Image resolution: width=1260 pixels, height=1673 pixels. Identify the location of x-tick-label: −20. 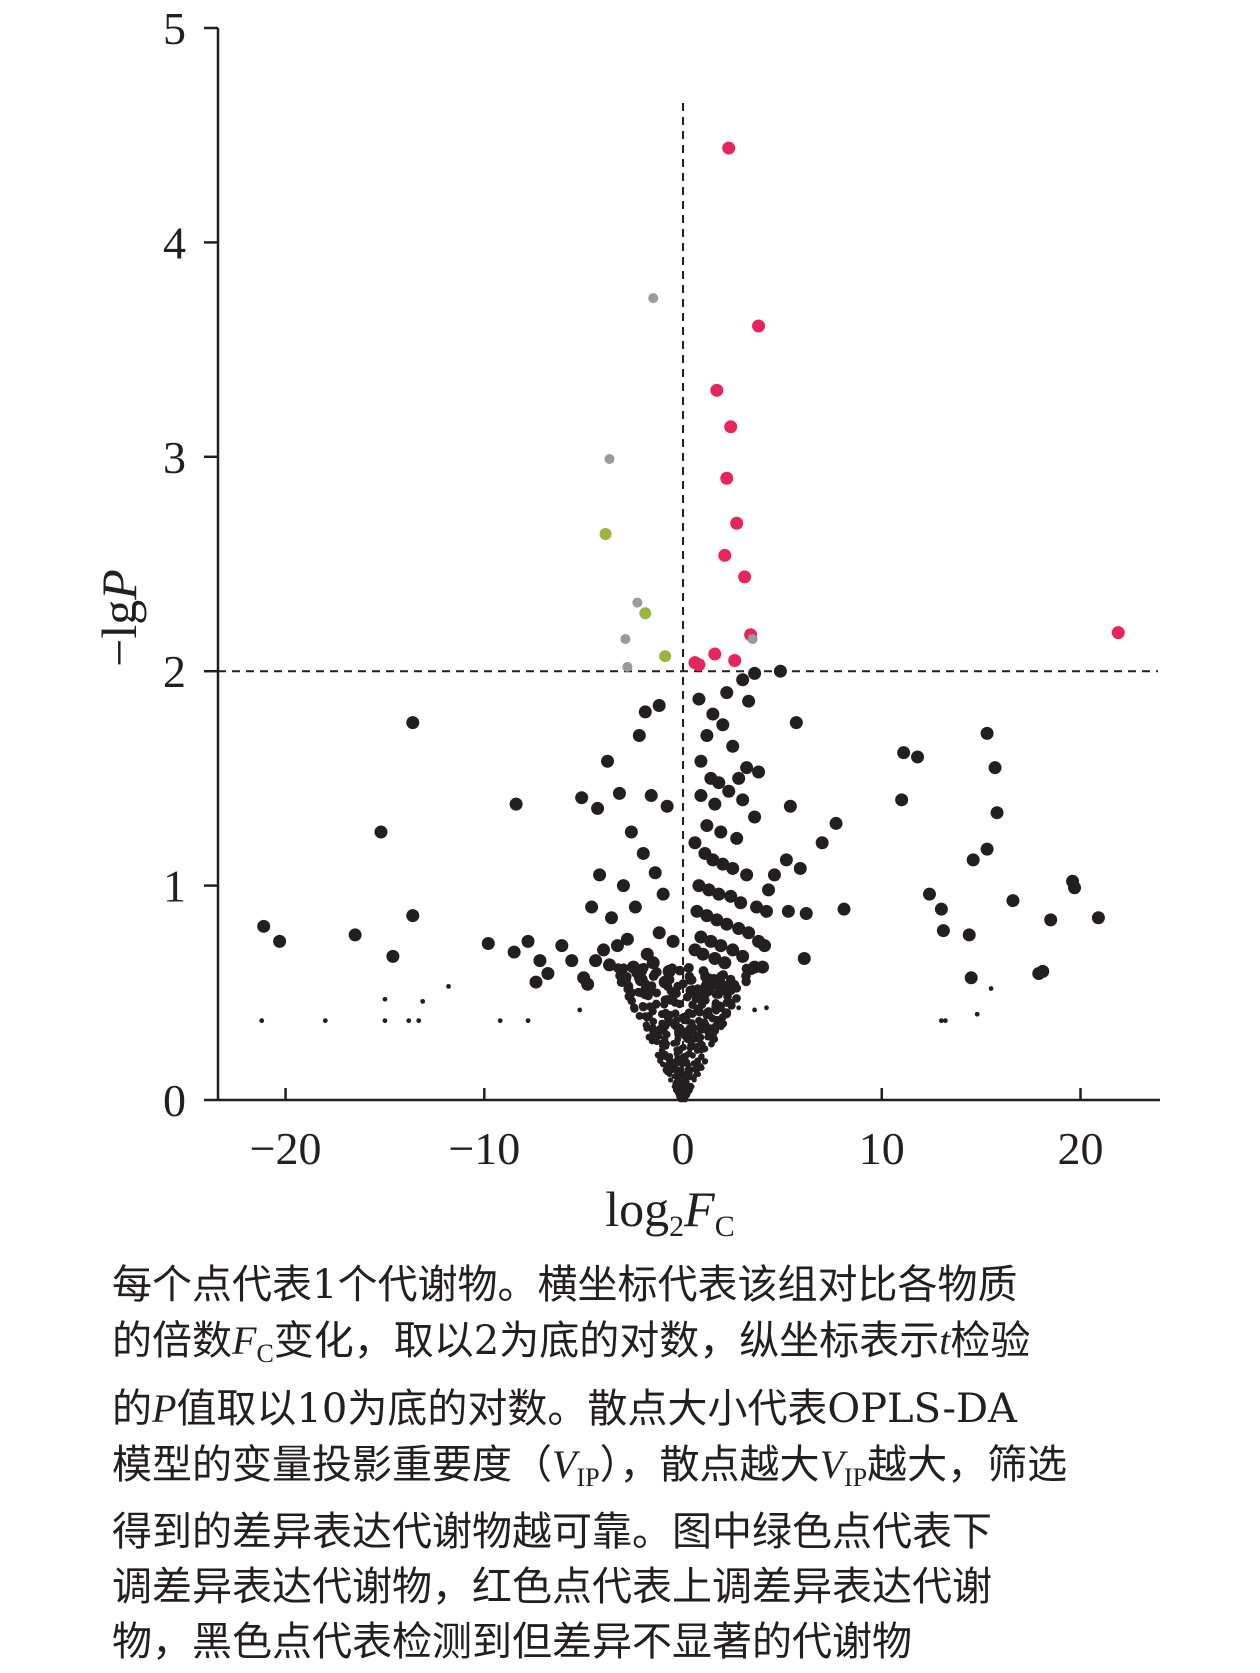
(286, 1148).